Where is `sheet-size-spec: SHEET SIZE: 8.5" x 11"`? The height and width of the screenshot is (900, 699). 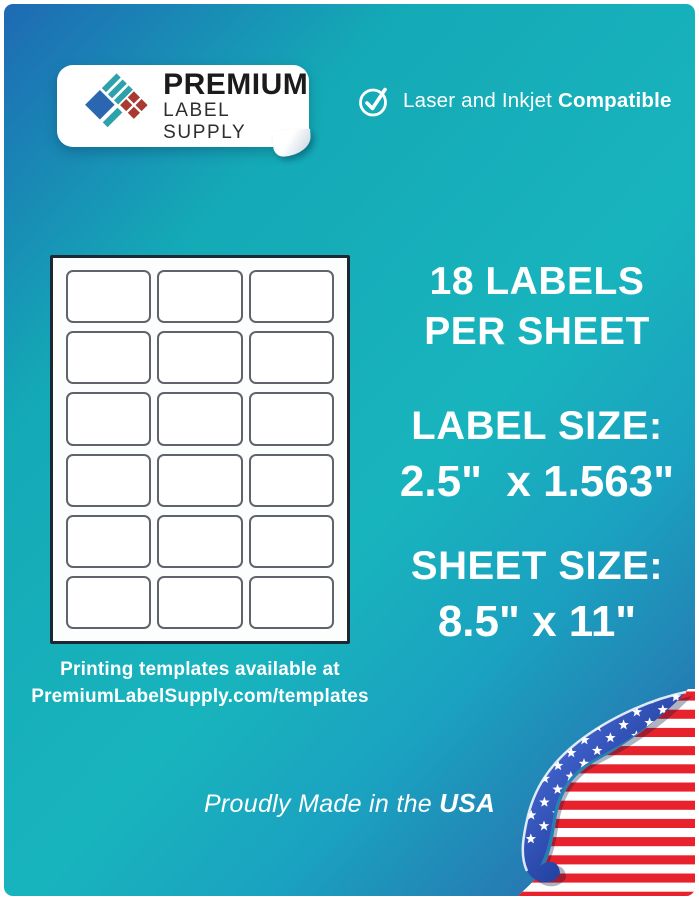 sheet-size-spec: SHEET SIZE: 8.5" x 11" is located at coordinates (537, 595).